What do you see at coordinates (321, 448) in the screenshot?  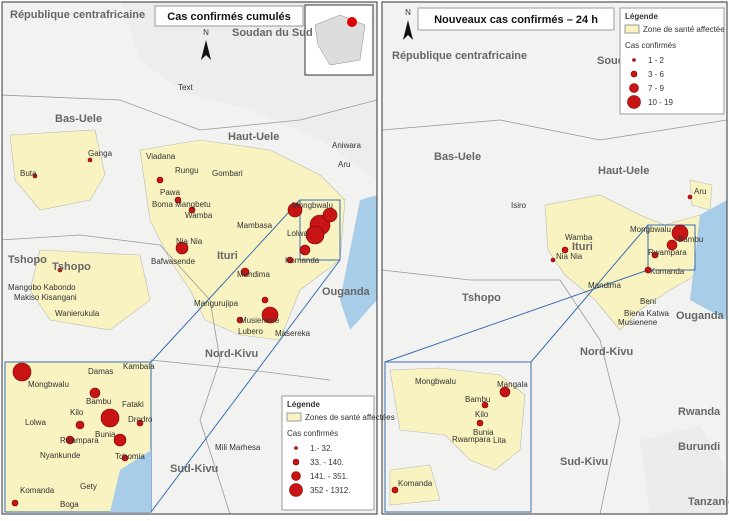 I see `legend-class: 1.- 32.` at bounding box center [321, 448].